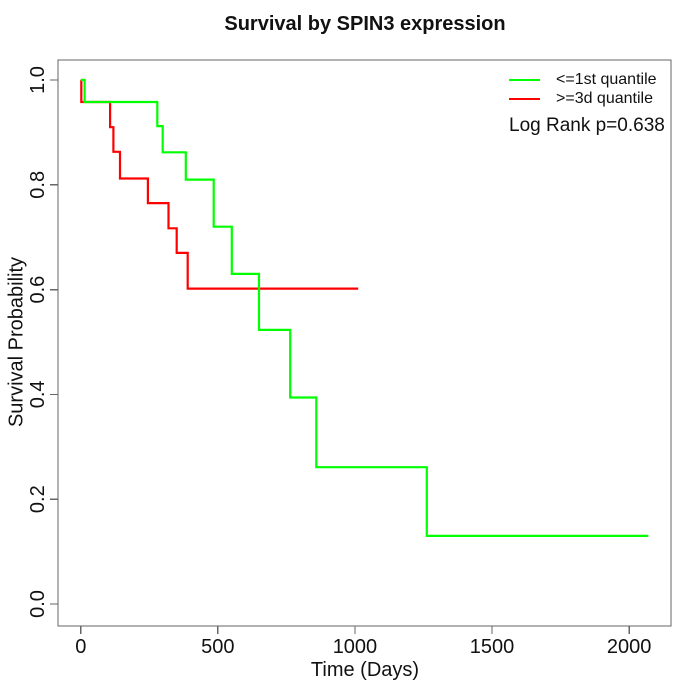 Image resolution: width=700 pixels, height=700 pixels. I want to click on legend: <=1st quantile >=3d quantile, so click(583, 89).